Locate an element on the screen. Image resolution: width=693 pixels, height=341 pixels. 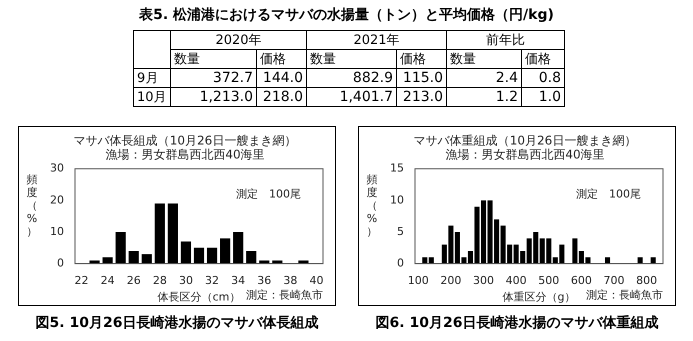
y-tick-label: 30 is located at coordinates (57, 168).